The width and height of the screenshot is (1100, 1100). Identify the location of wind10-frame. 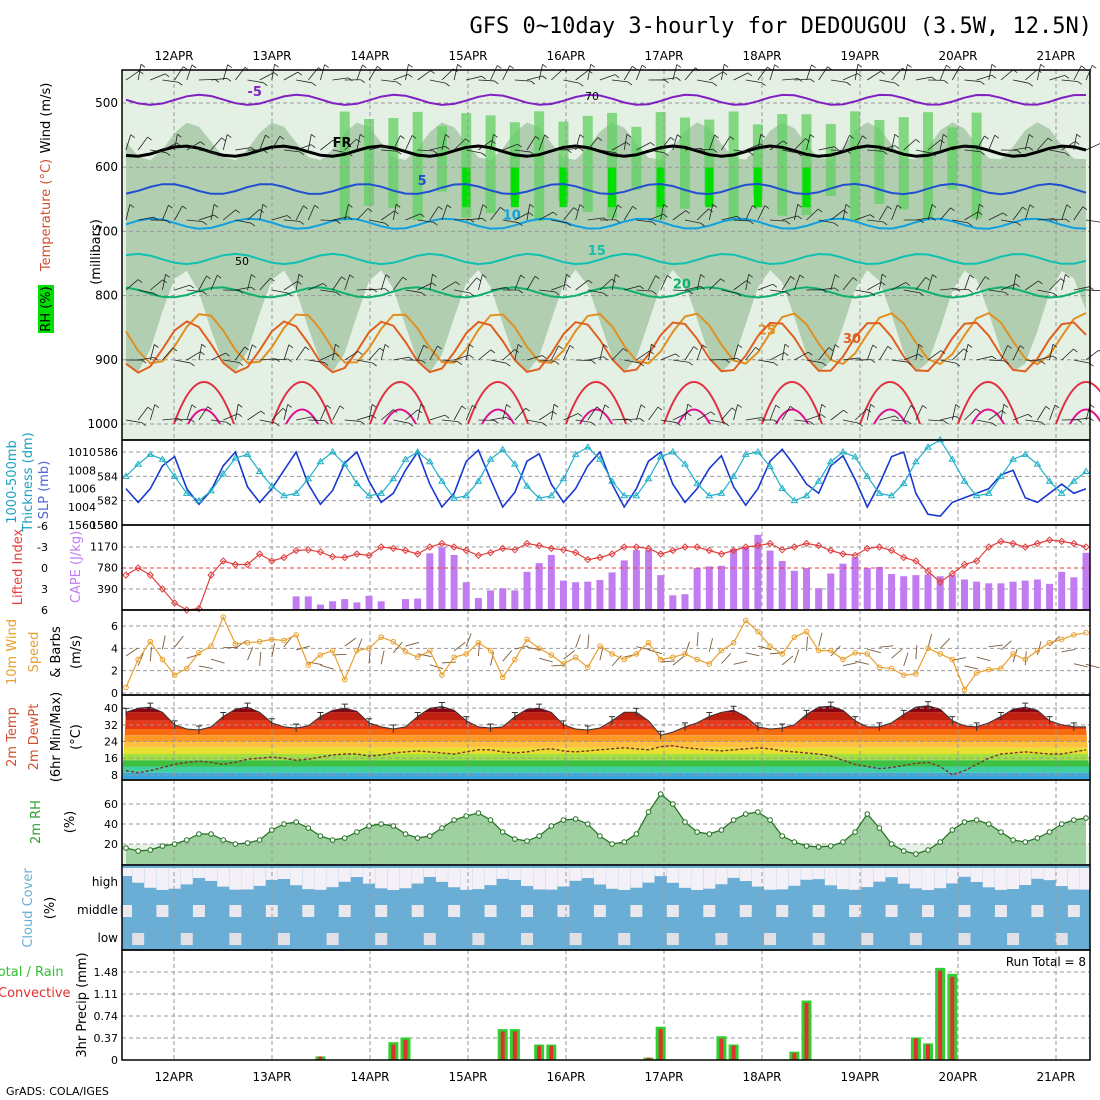
(606, 652).